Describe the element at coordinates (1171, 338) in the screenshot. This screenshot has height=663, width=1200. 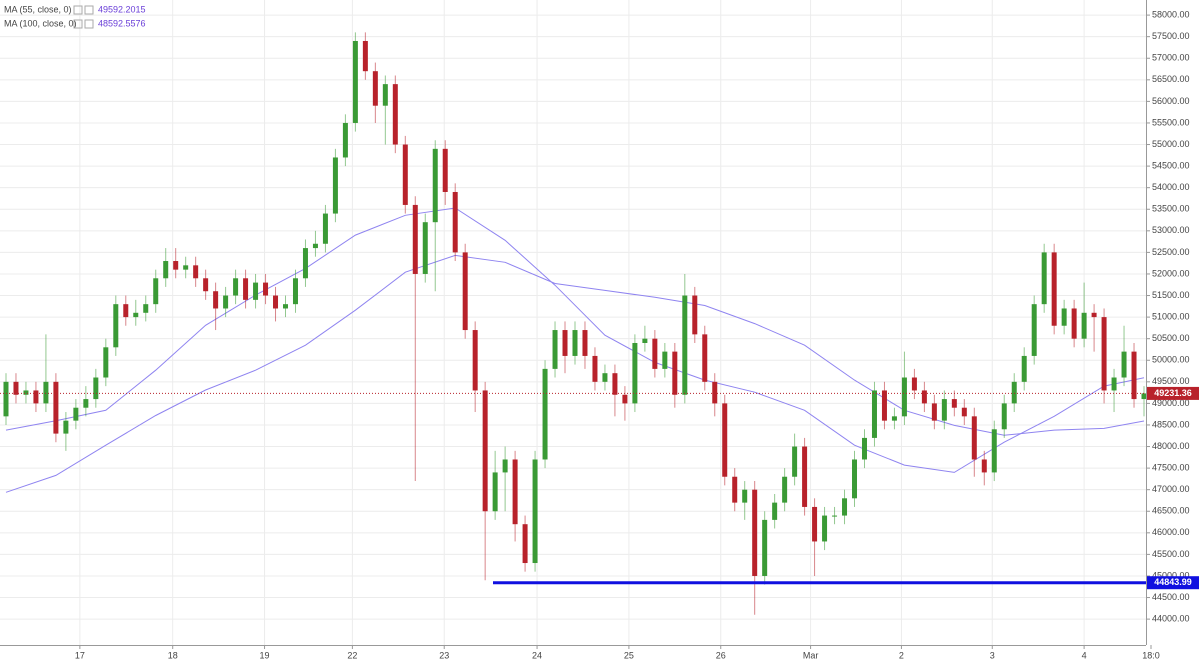
I see `y-tick-label: 50500.00` at that location.